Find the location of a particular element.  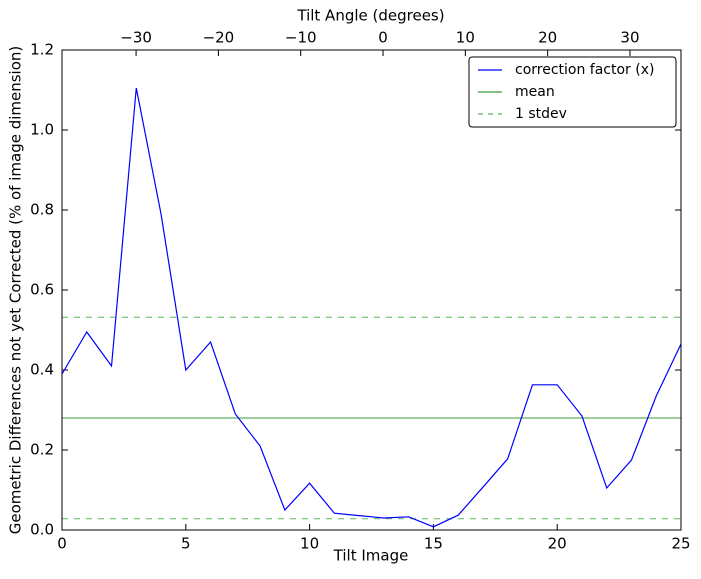

legend-box is located at coordinates (572, 92).